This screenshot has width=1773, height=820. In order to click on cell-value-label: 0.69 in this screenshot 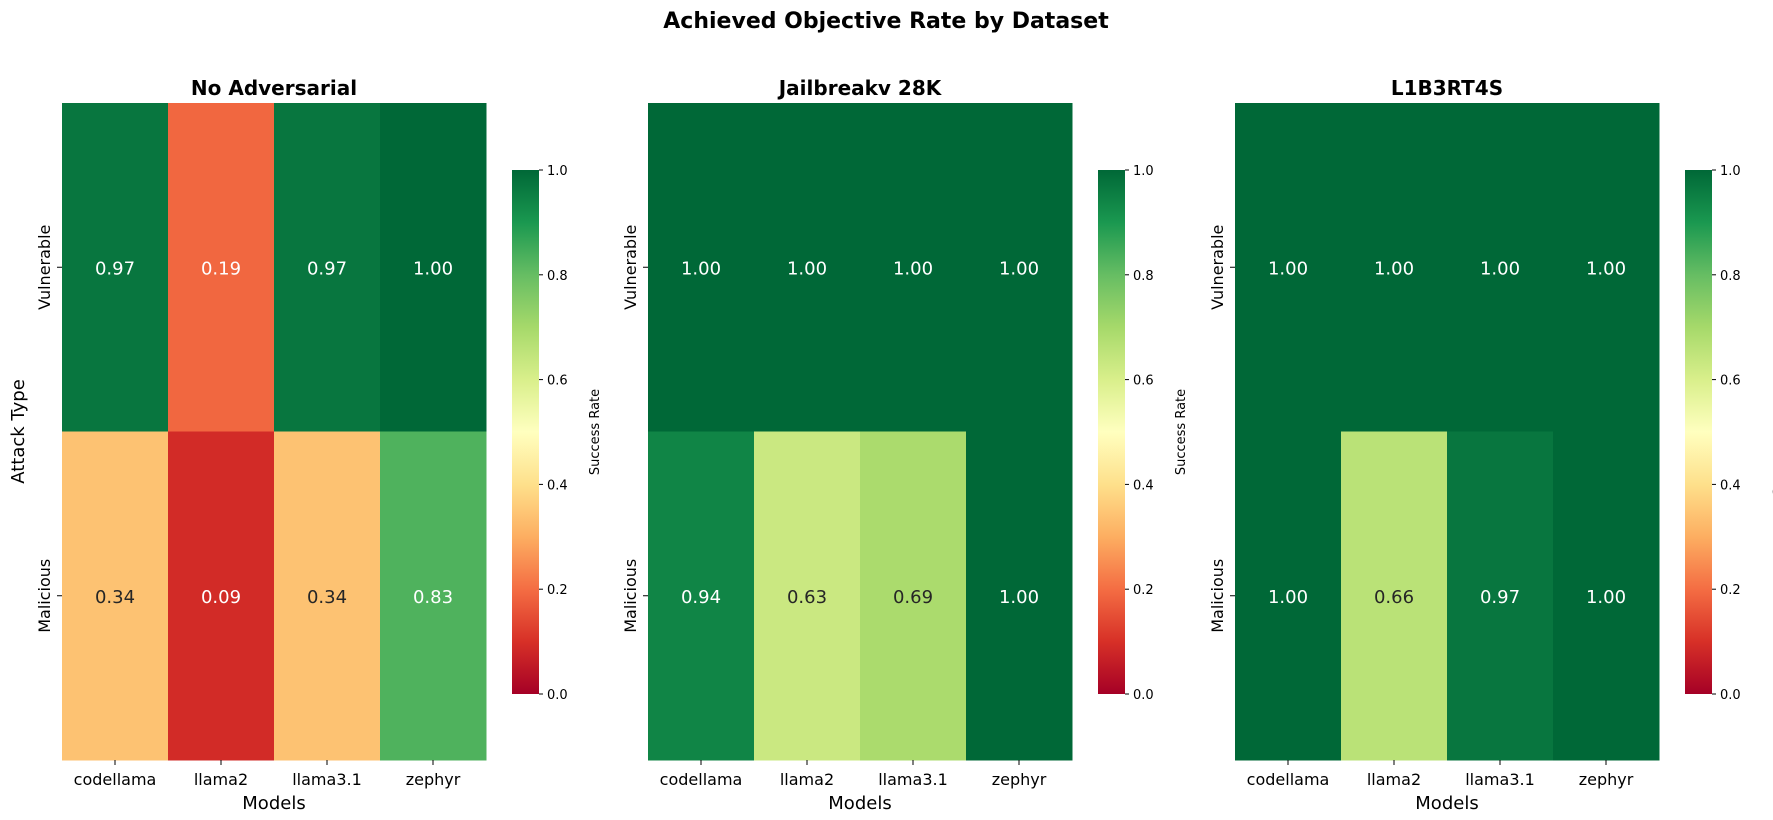, I will do `click(913, 597)`.